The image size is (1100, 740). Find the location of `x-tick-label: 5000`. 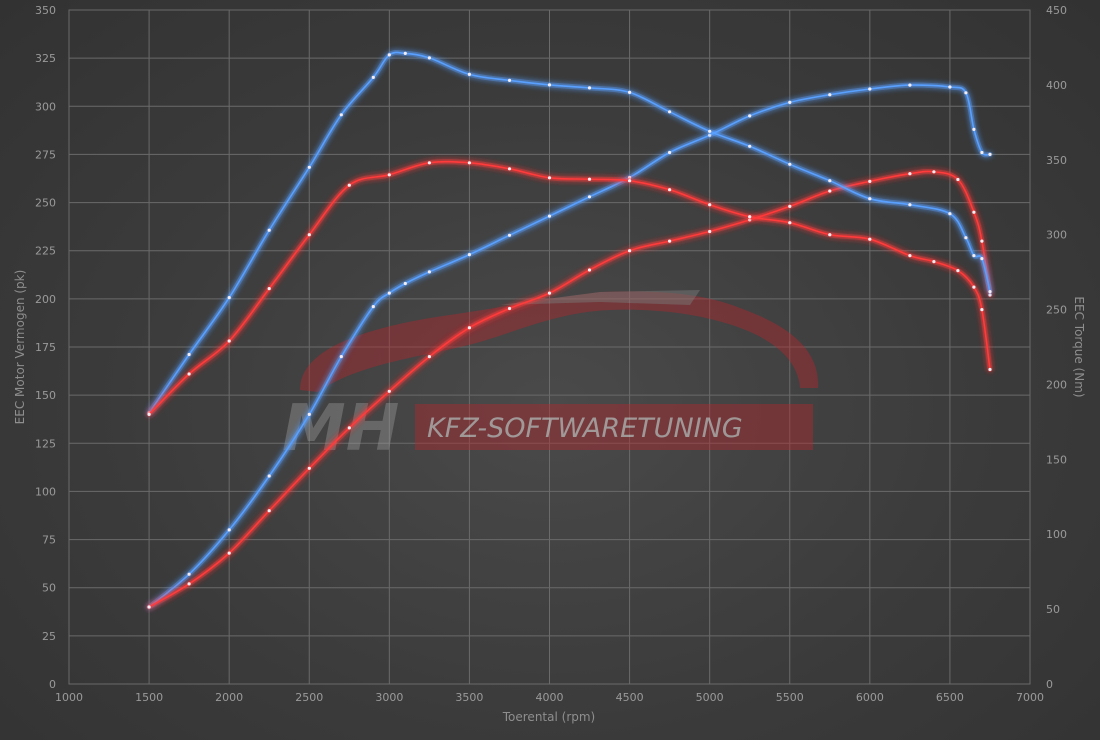

x-tick-label: 5000 is located at coordinates (710, 697).